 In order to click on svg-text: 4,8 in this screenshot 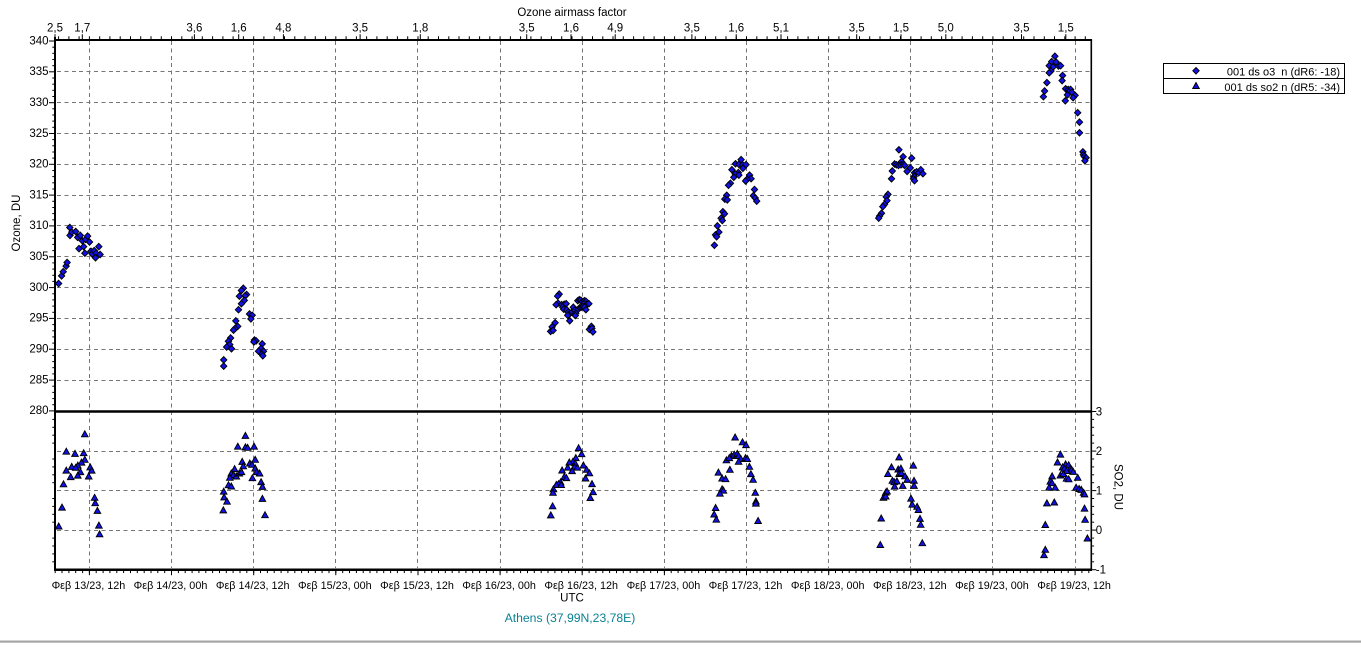, I will do `click(283, 29)`.